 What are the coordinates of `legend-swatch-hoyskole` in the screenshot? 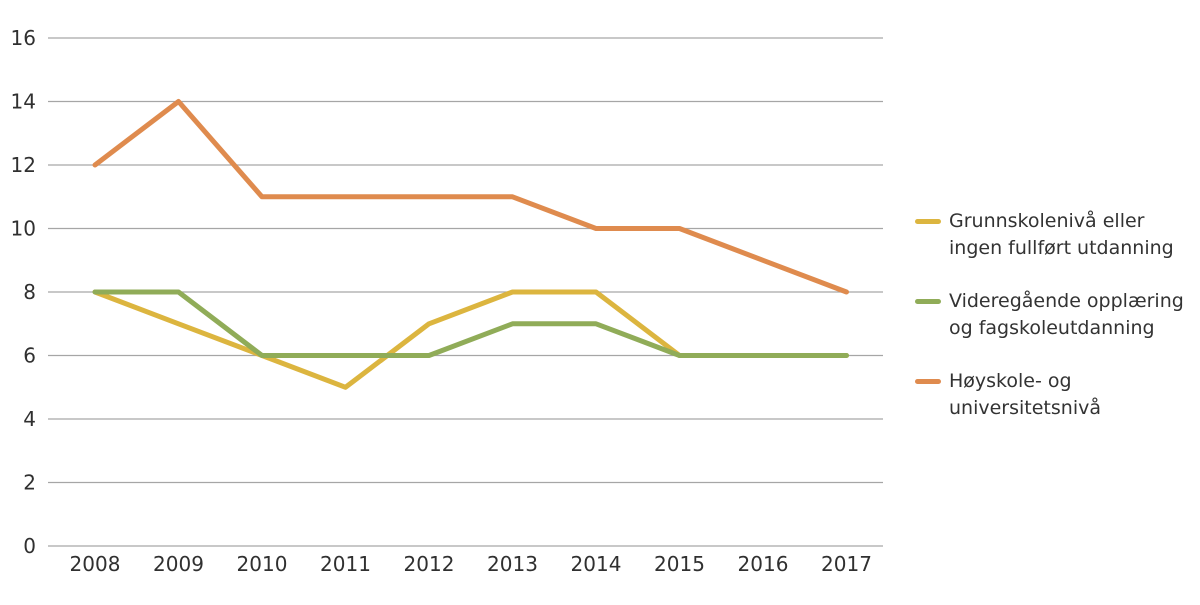 It's located at (928, 381).